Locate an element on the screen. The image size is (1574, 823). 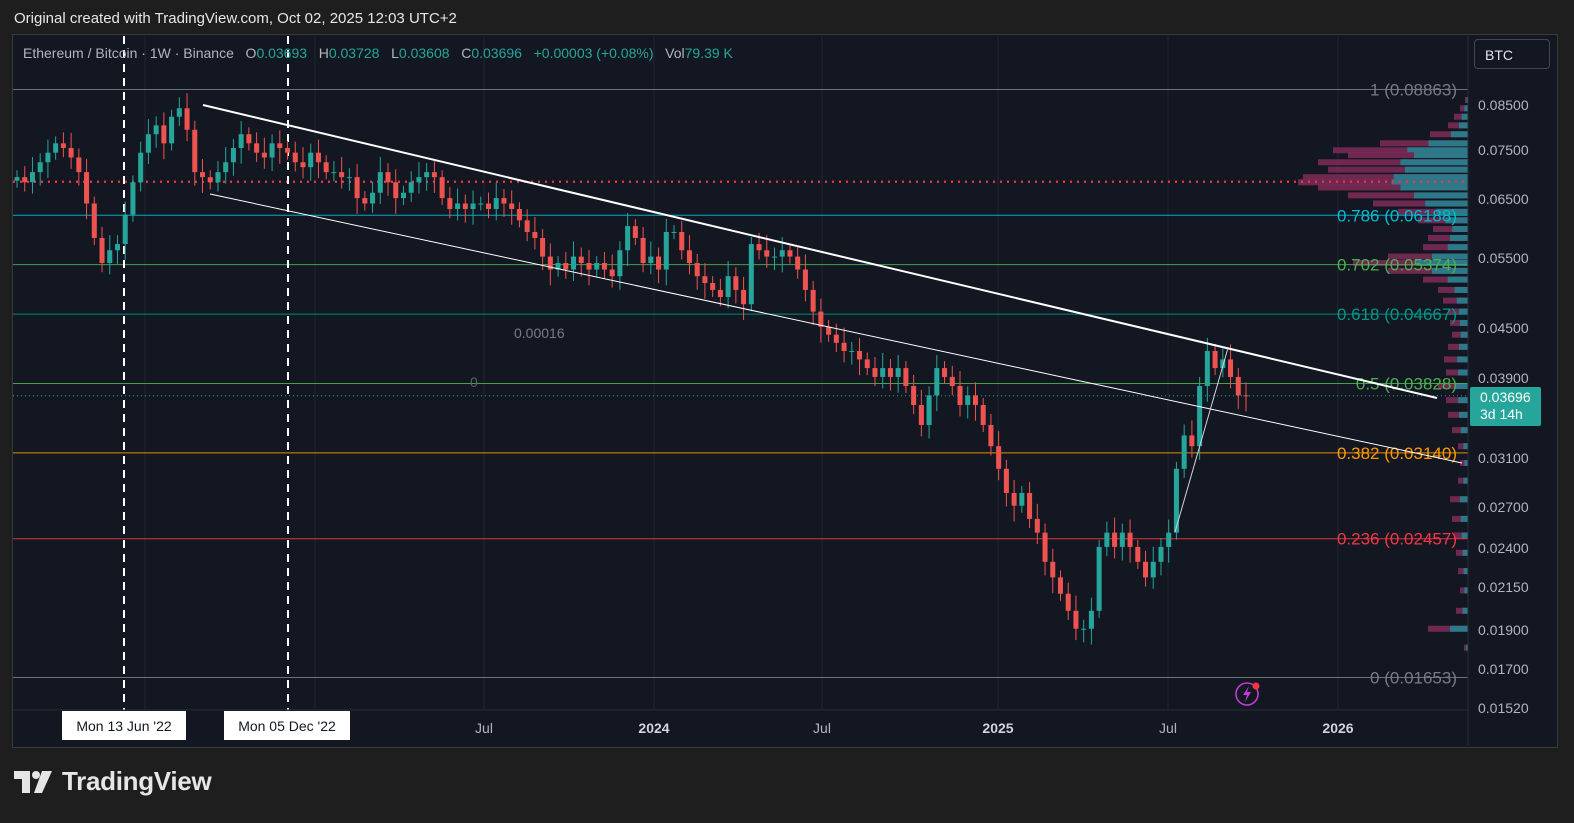
price-axis-tick: 0.03100 is located at coordinates (1503, 458).